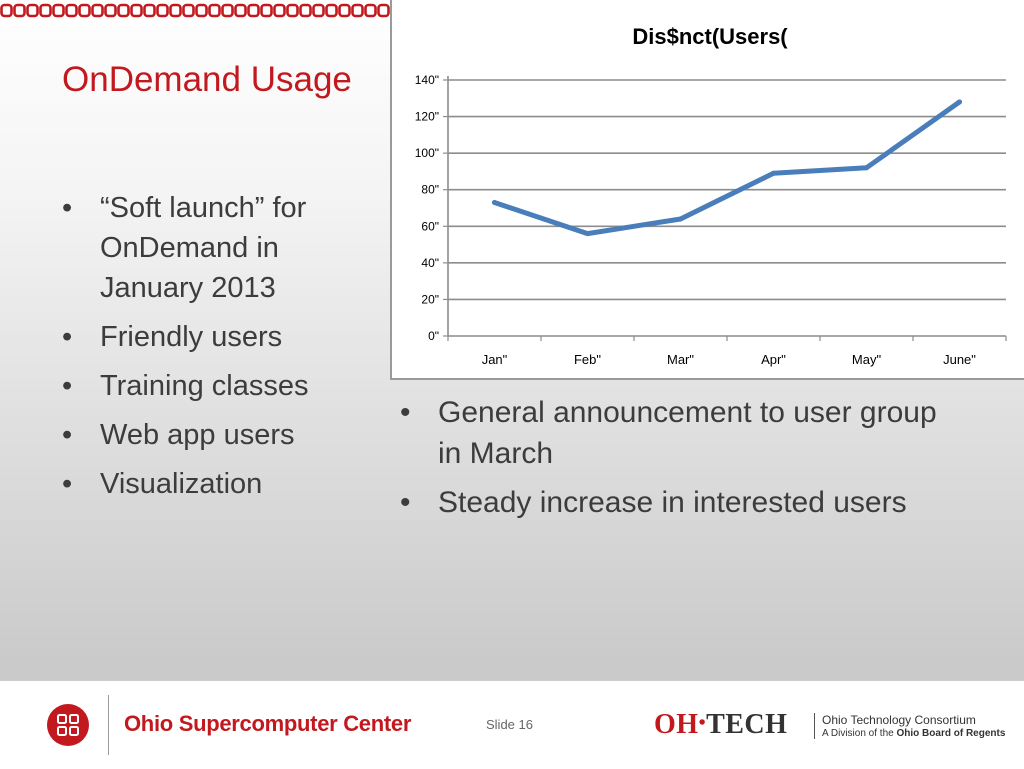  What do you see at coordinates (959, 359) in the screenshot?
I see `x-tick-label: June"` at bounding box center [959, 359].